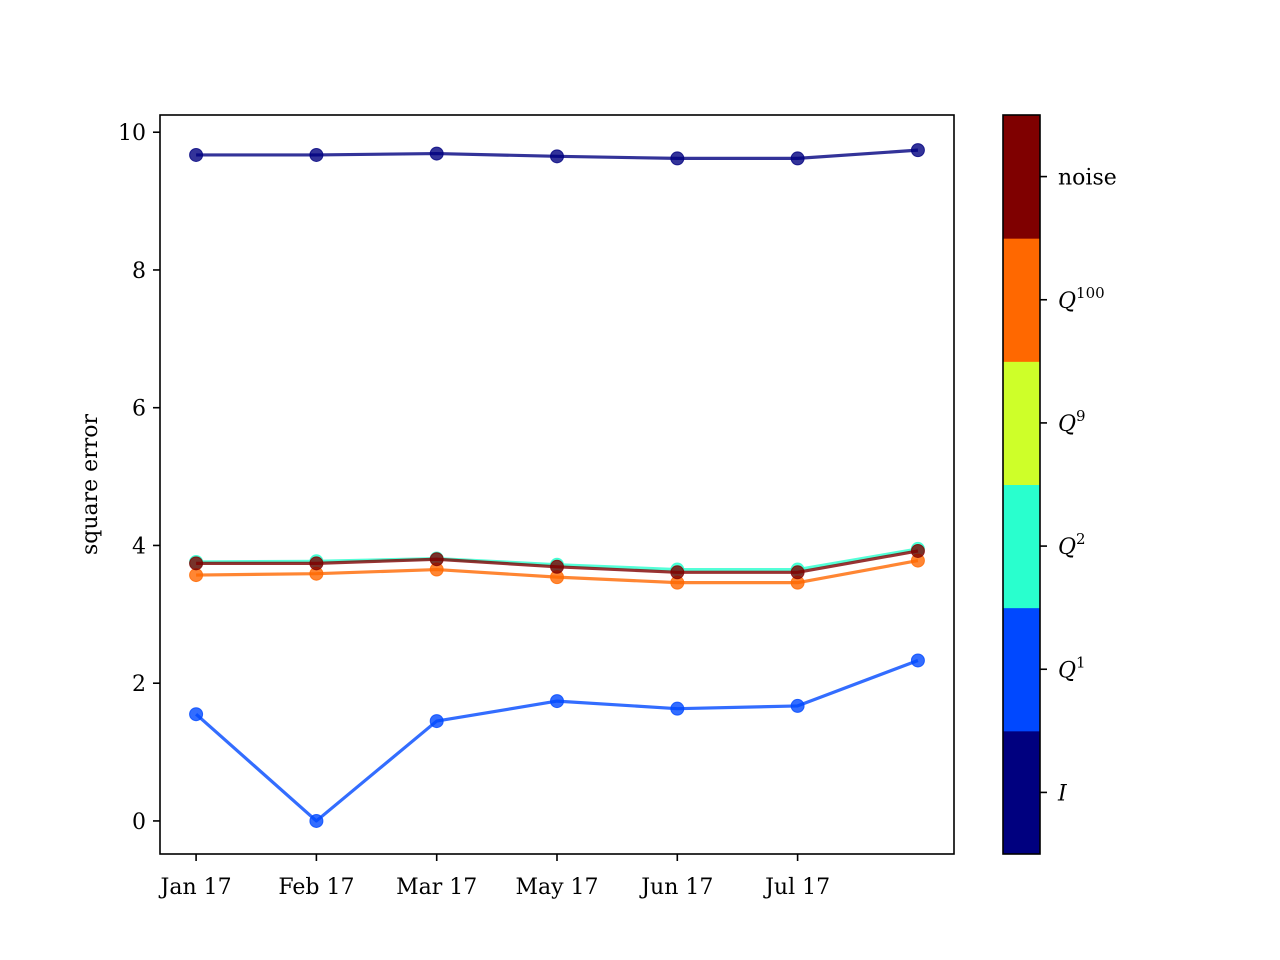 This screenshot has width=1280, height=960. What do you see at coordinates (1072, 422) in the screenshot?
I see `colorbar-label: Q9` at bounding box center [1072, 422].